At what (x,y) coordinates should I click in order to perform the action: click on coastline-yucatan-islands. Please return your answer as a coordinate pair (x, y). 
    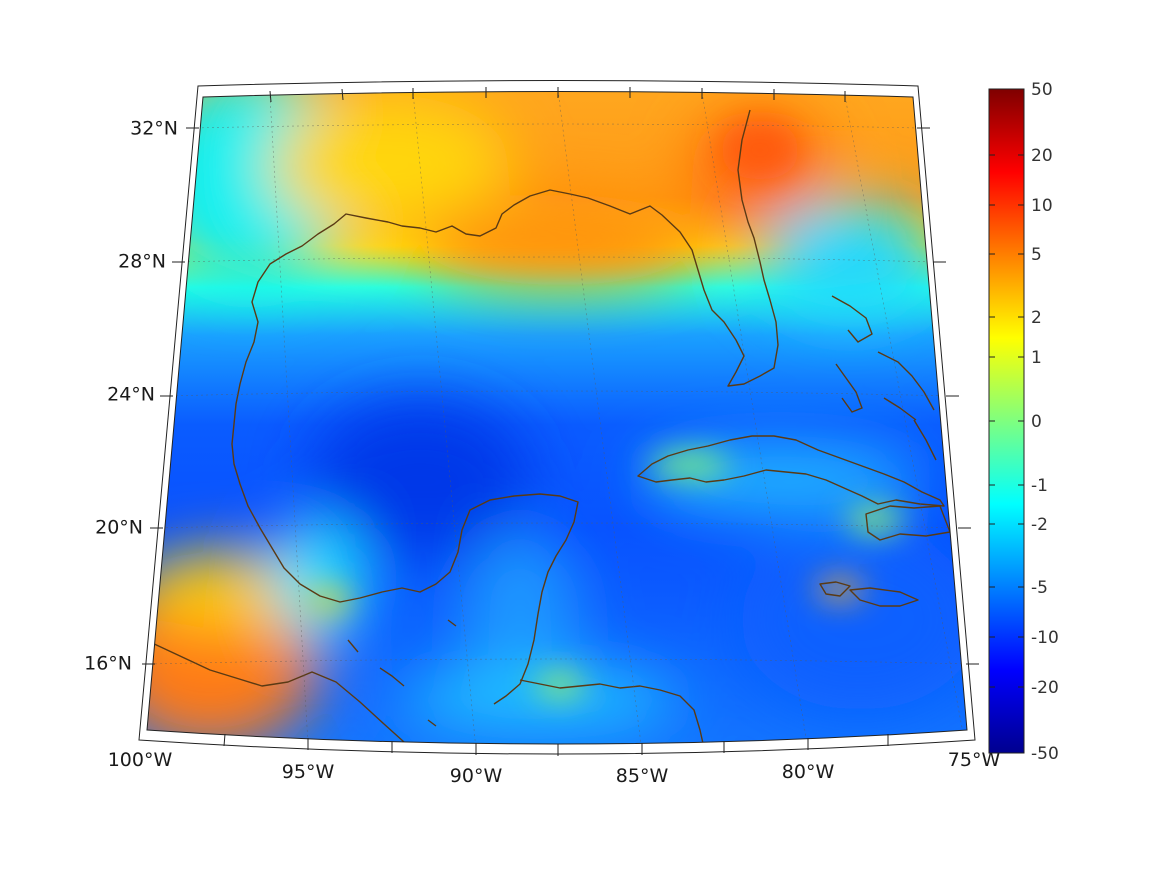
    Looking at the image, I should click on (402, 673).